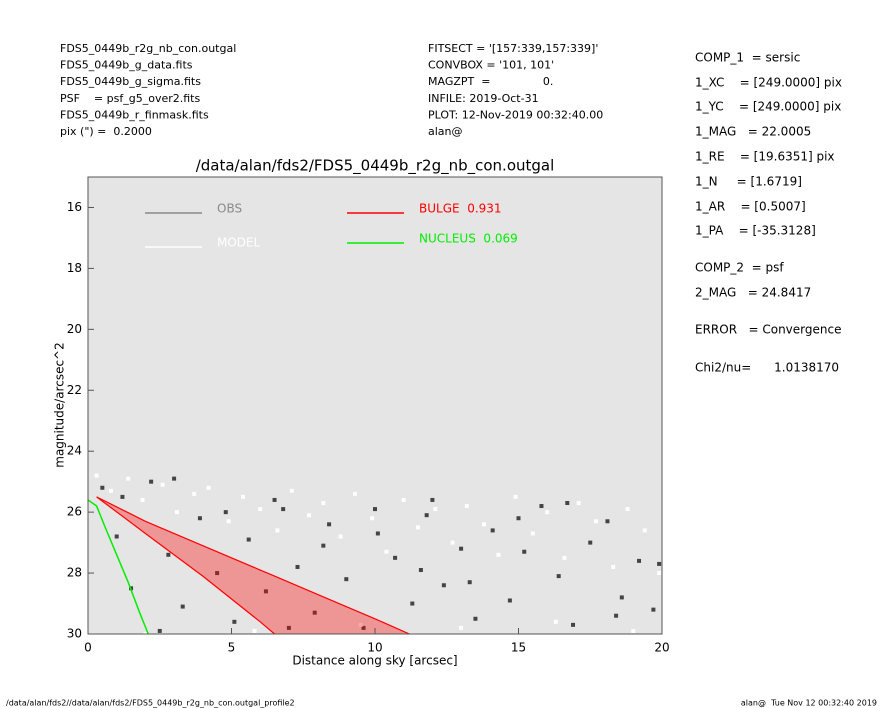 The height and width of the screenshot is (708, 885). Describe the element at coordinates (74, 329) in the screenshot. I see `y-tick-label: 20` at that location.